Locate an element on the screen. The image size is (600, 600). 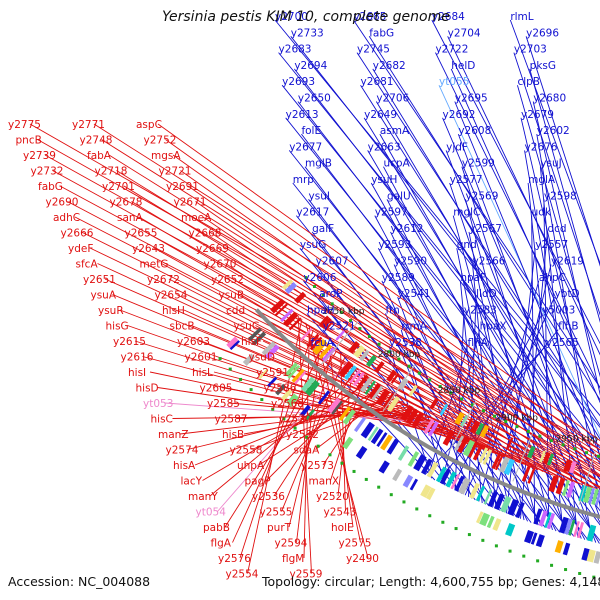
forward-gene-label: y2722 is located at coordinates (451, 50).